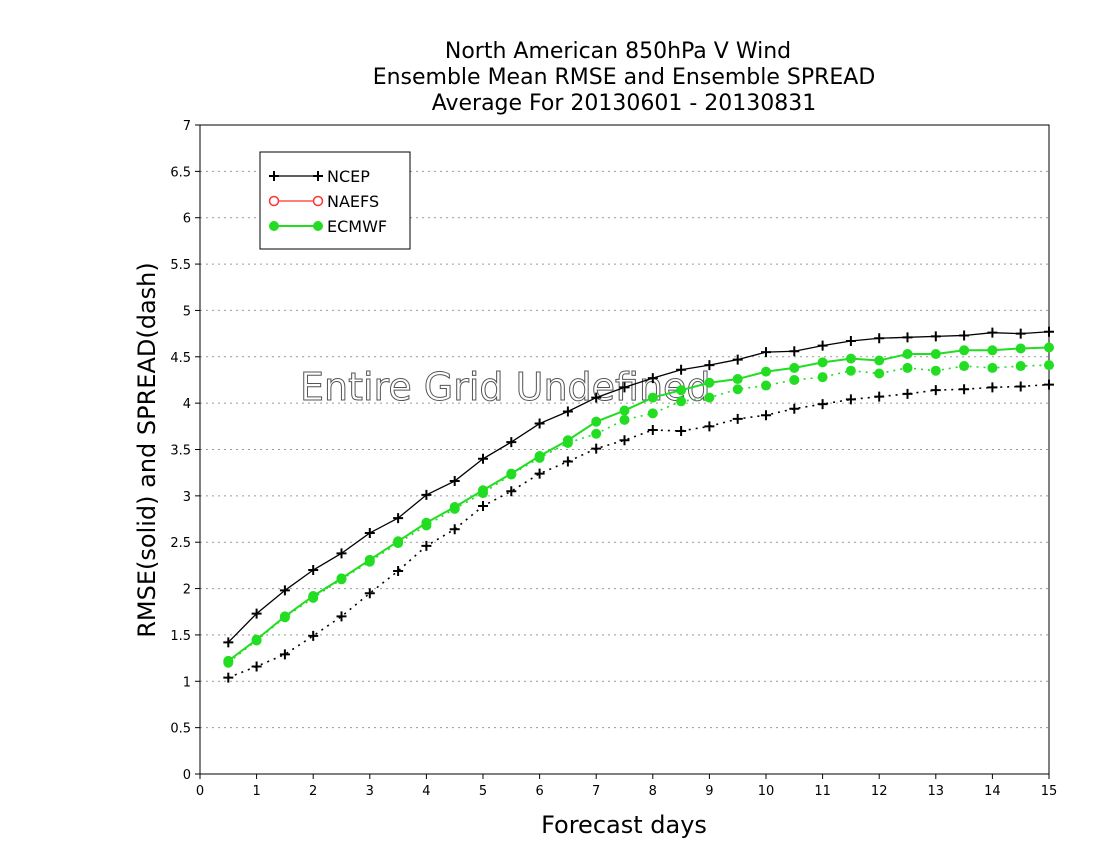 The width and height of the screenshot is (1100, 850). What do you see at coordinates (180, 543) in the screenshot?
I see `y-tick-label: 2.5` at bounding box center [180, 543].